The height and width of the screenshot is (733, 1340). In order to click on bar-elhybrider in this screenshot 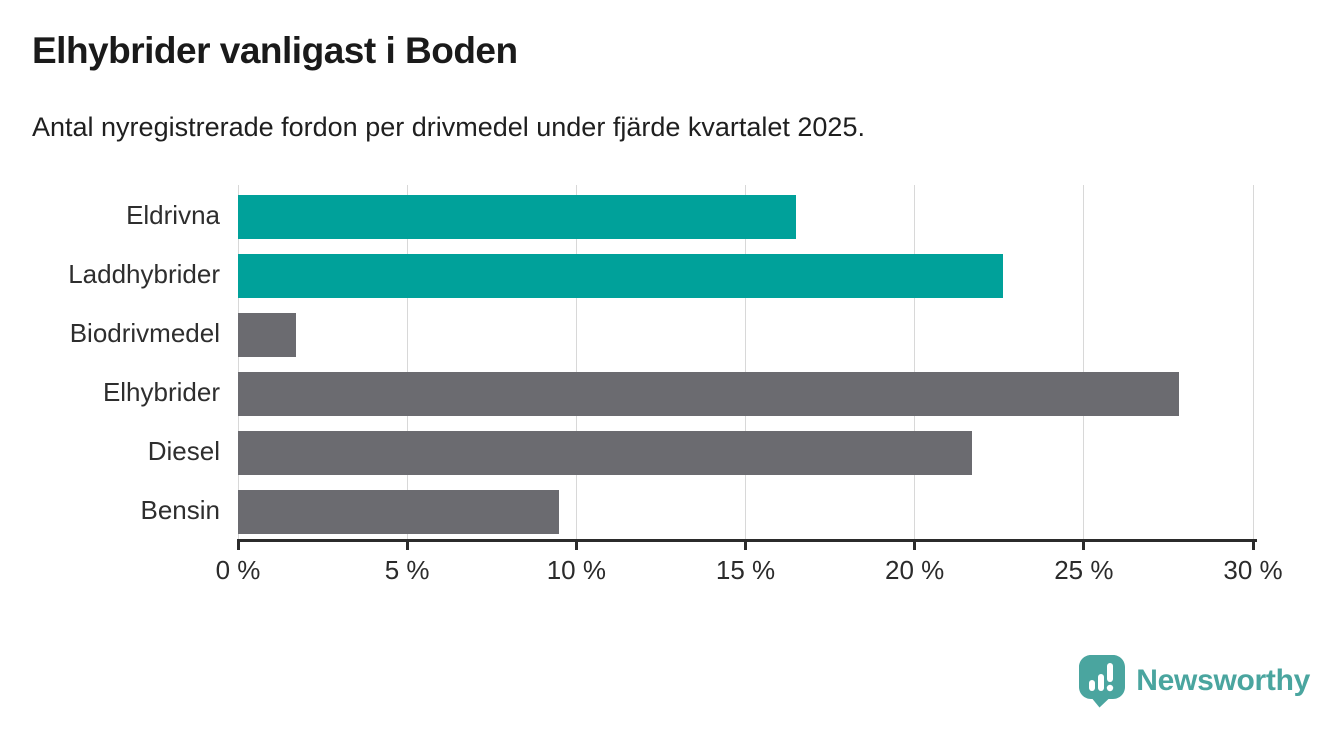, I will do `click(708, 393)`.